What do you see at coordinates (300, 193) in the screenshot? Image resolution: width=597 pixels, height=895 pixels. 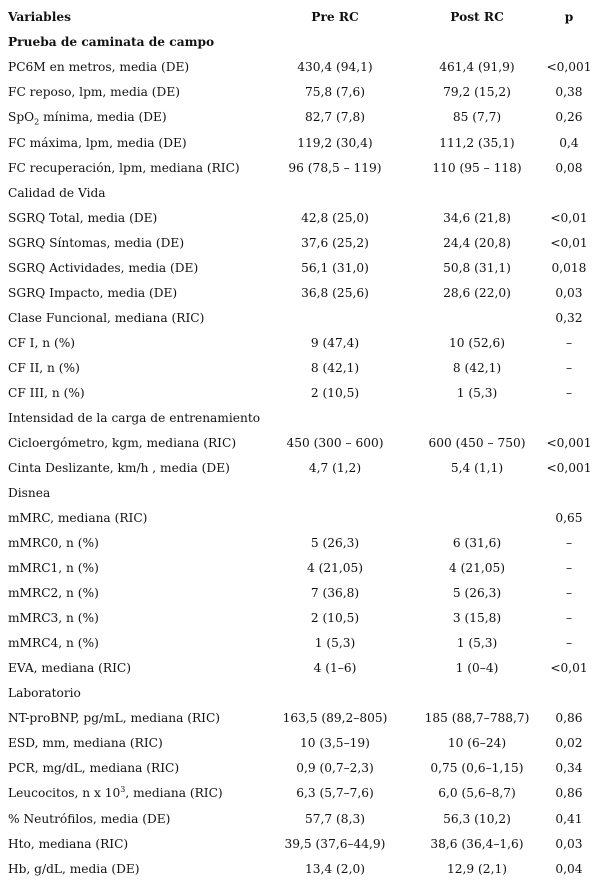 I see `section-header: Calidad de Vida` at bounding box center [300, 193].